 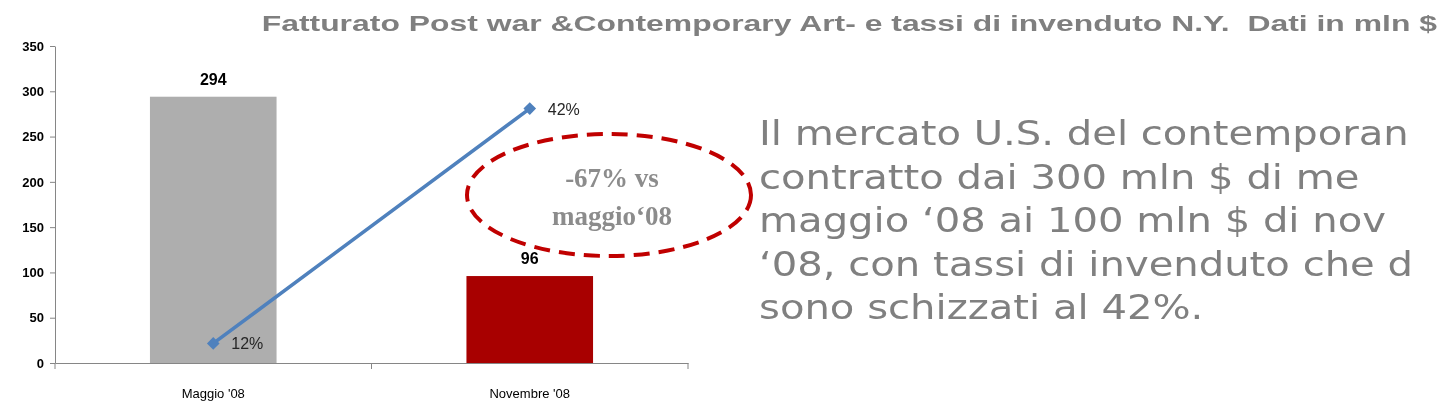 I want to click on data-label: 96, so click(x=529, y=259).